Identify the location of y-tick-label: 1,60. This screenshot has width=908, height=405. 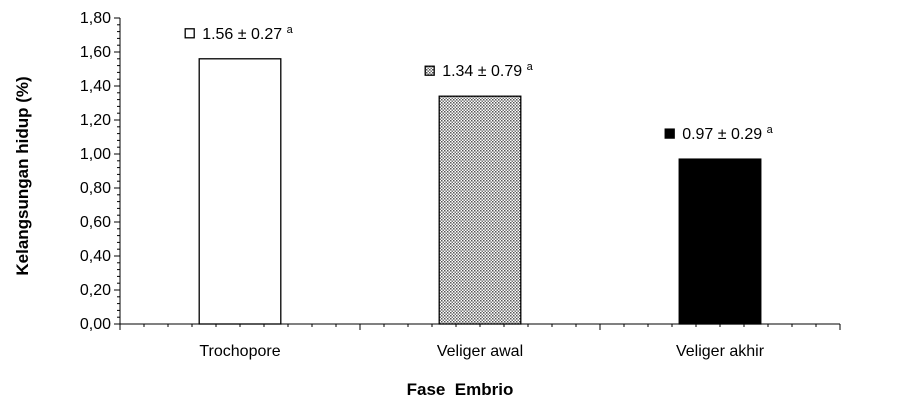
(95, 52).